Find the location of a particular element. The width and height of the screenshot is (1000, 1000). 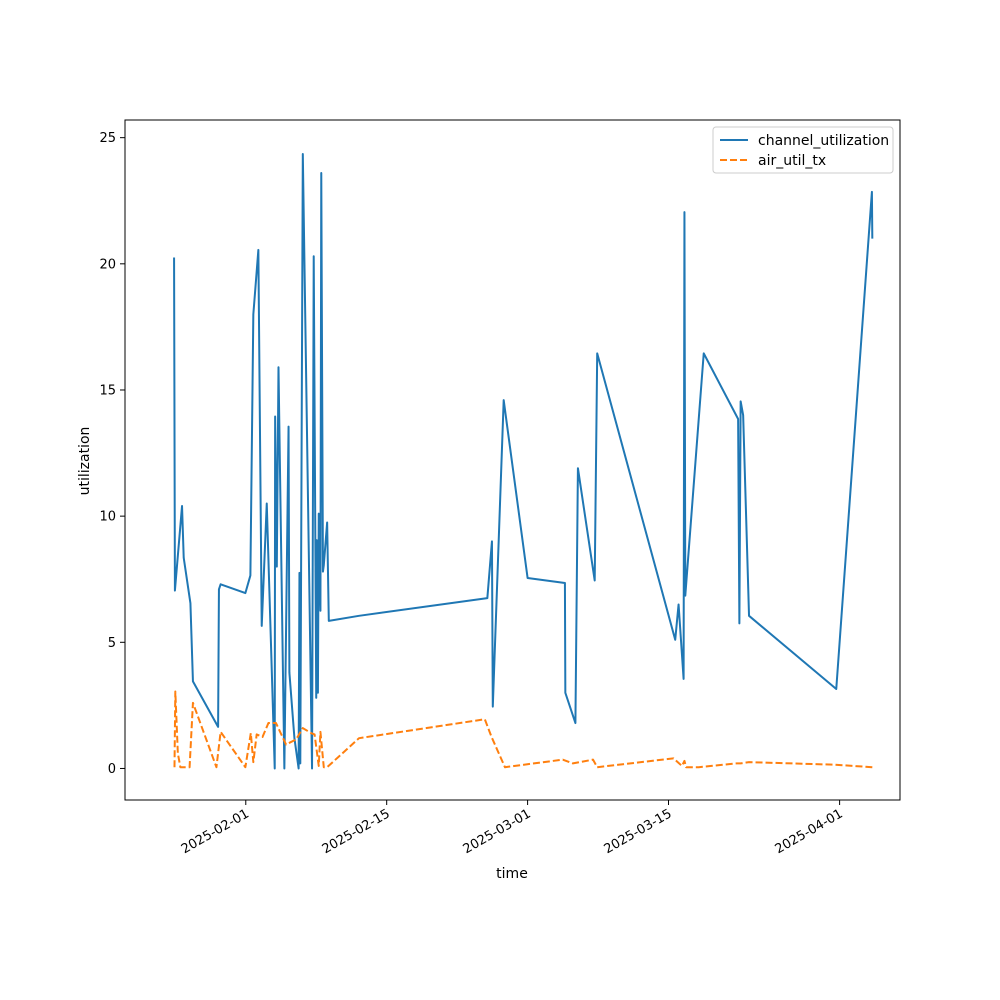

y-tick-label: 25 is located at coordinates (107, 138).